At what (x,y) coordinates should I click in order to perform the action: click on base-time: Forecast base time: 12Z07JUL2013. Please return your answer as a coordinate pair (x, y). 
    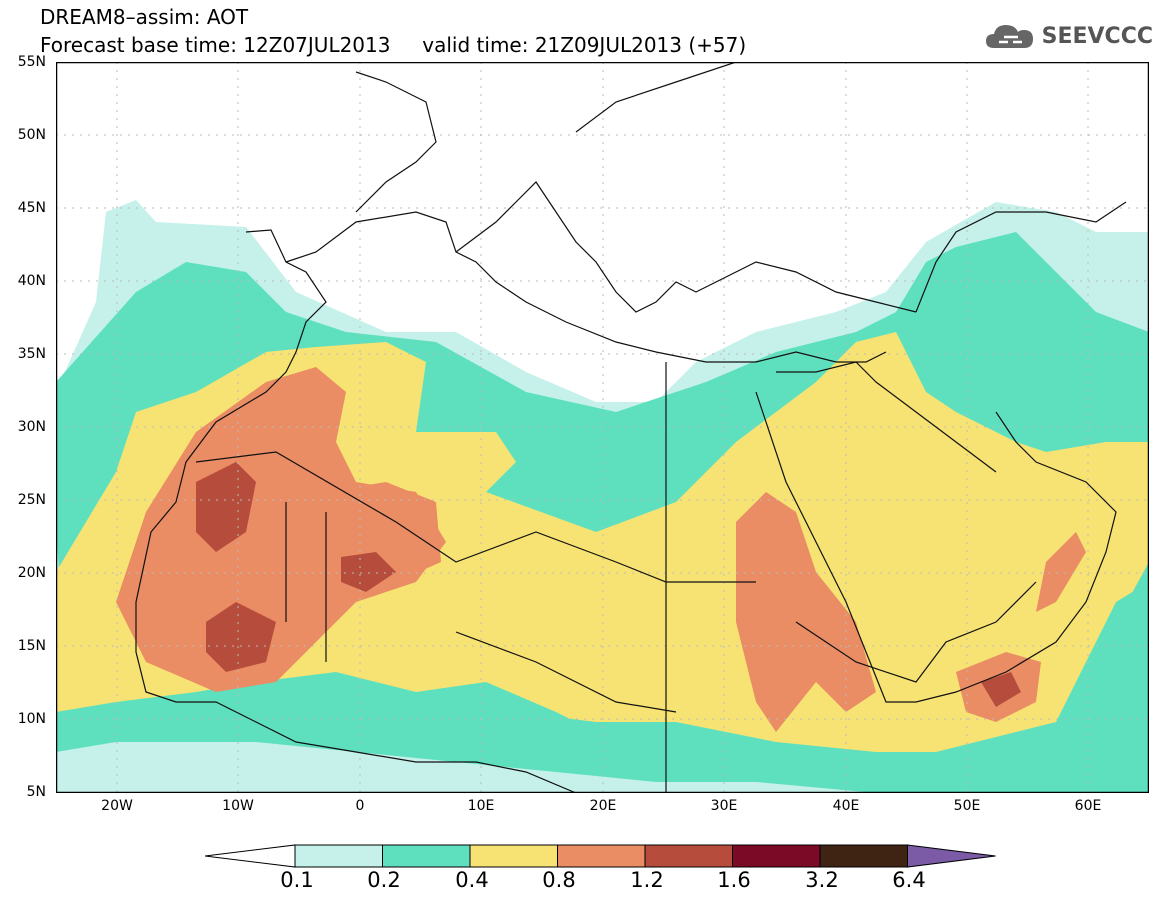
    Looking at the image, I should click on (215, 45).